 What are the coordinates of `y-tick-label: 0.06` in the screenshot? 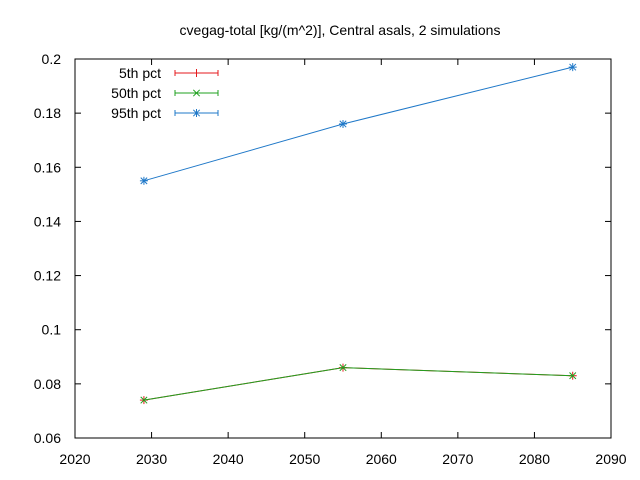 It's located at (47, 438).